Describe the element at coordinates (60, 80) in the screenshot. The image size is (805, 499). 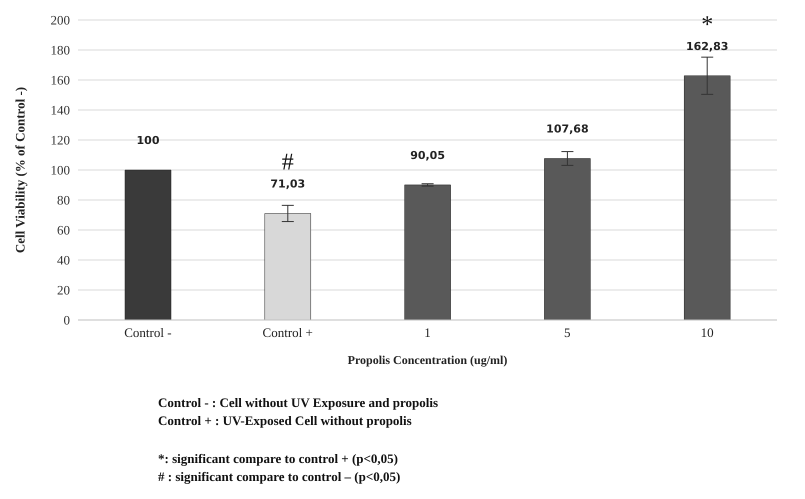
I see `y-tick-label: 160` at that location.